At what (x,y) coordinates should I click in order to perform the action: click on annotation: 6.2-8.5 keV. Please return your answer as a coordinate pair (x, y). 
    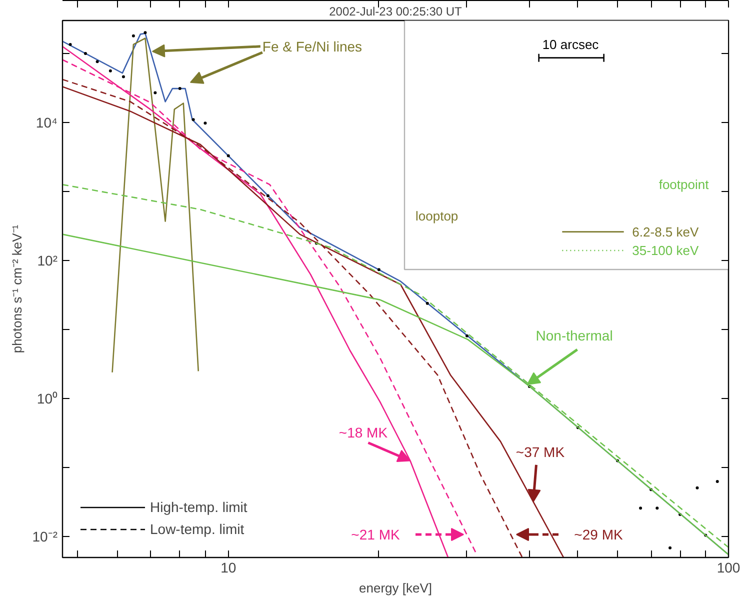
    Looking at the image, I should click on (665, 232).